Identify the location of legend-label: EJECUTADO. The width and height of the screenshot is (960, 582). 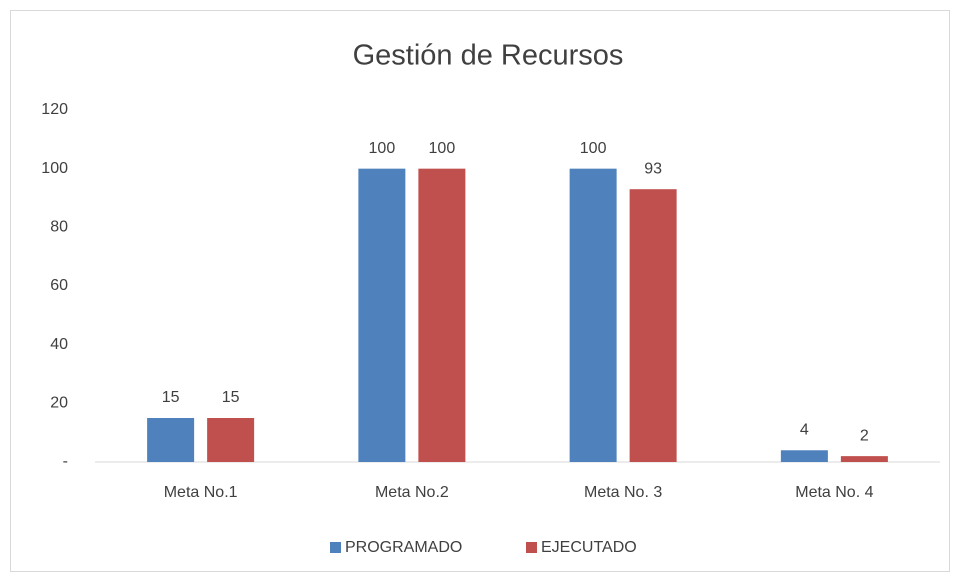
(589, 547).